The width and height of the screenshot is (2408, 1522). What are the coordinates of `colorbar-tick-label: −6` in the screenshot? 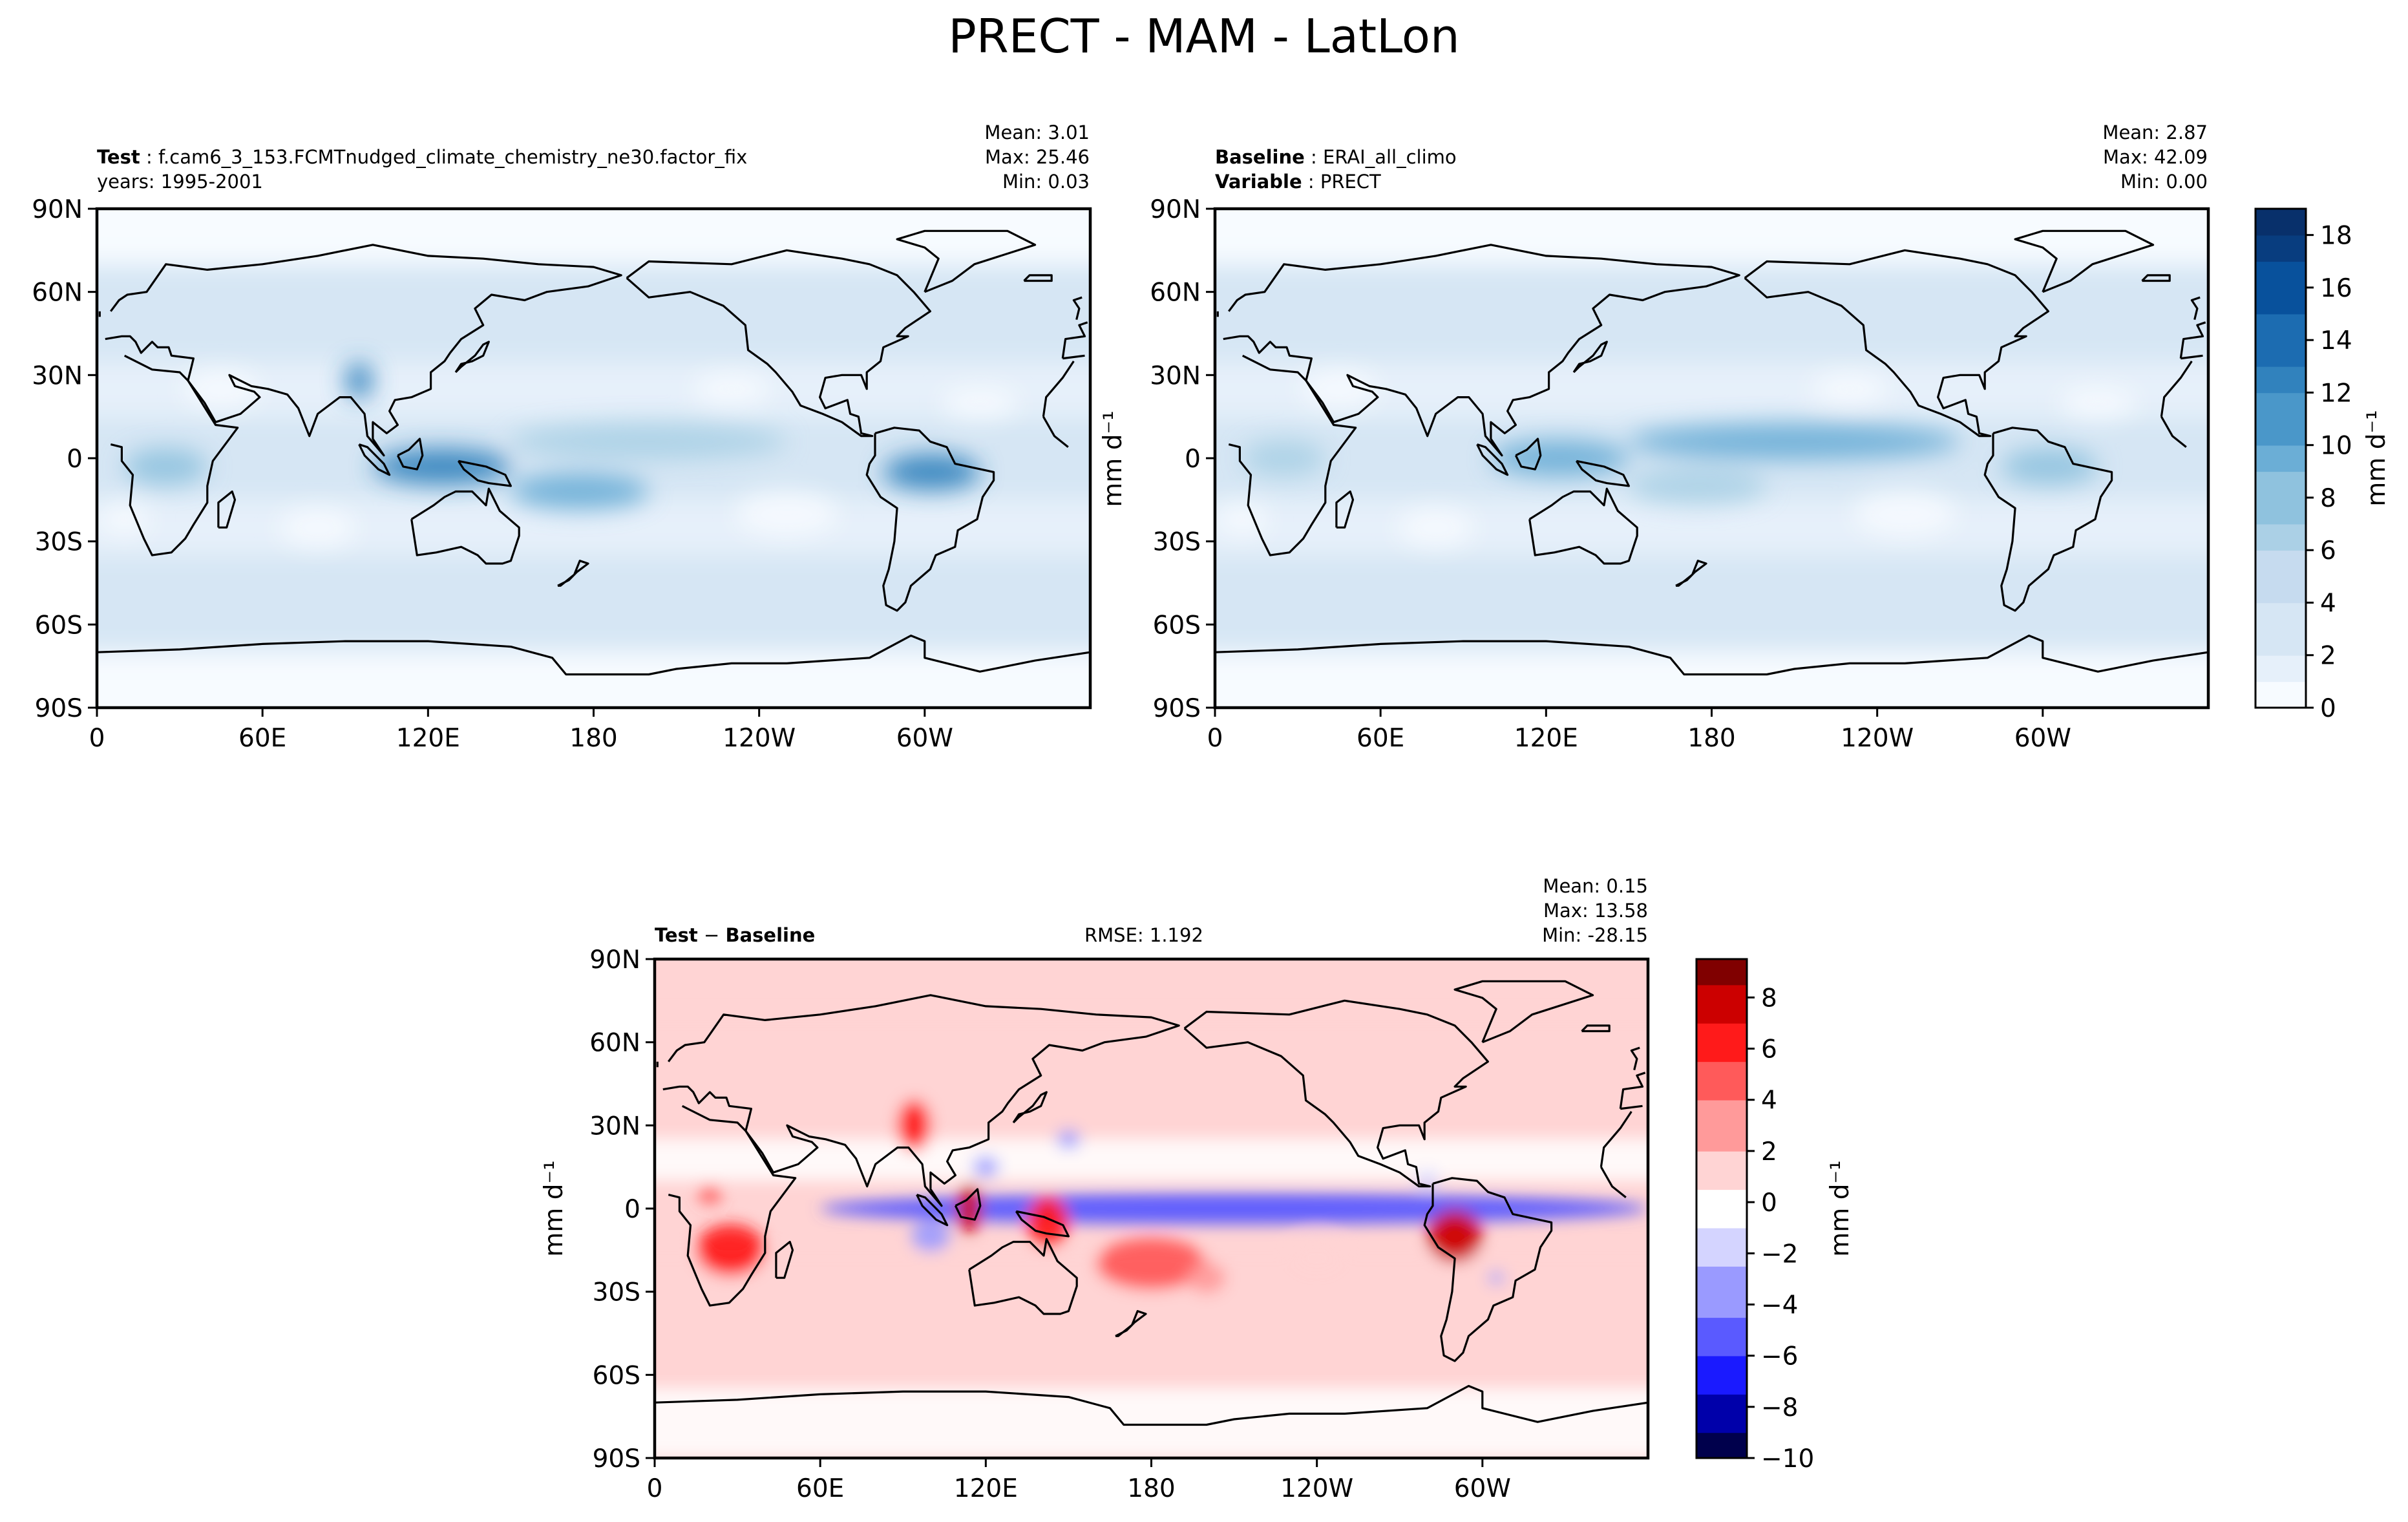 It's located at (1780, 1356).